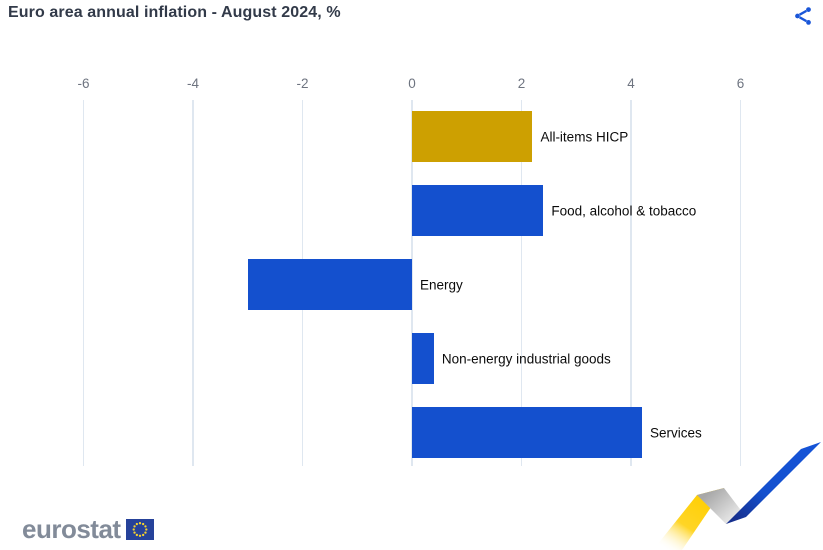  What do you see at coordinates (423, 358) in the screenshot?
I see `bar-non-energy-industrial-goods` at bounding box center [423, 358].